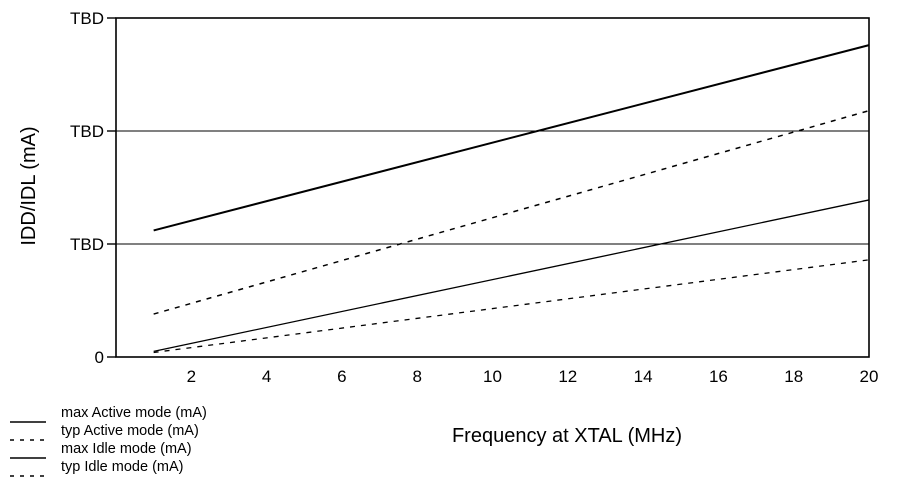 This screenshot has height=504, width=899. What do you see at coordinates (134, 413) in the screenshot?
I see `legend-label: max Active mode (mA)` at bounding box center [134, 413].